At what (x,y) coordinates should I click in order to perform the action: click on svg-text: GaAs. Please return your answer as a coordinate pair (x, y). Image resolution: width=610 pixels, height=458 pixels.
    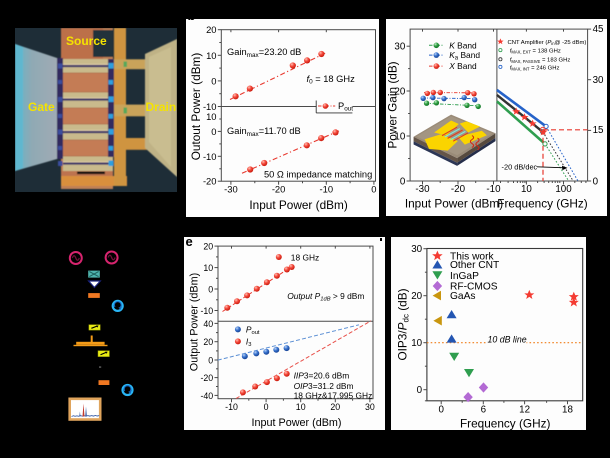
    Looking at the image, I should click on (462, 296).